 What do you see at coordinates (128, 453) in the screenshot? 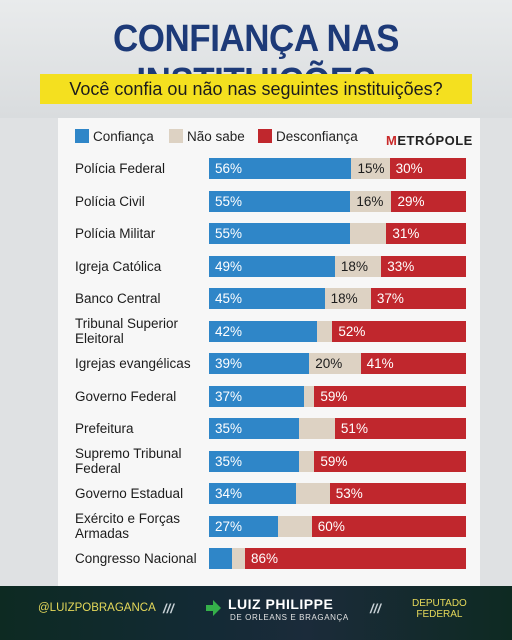
I see `category-label-line: Supremo Tribunal` at bounding box center [128, 453].